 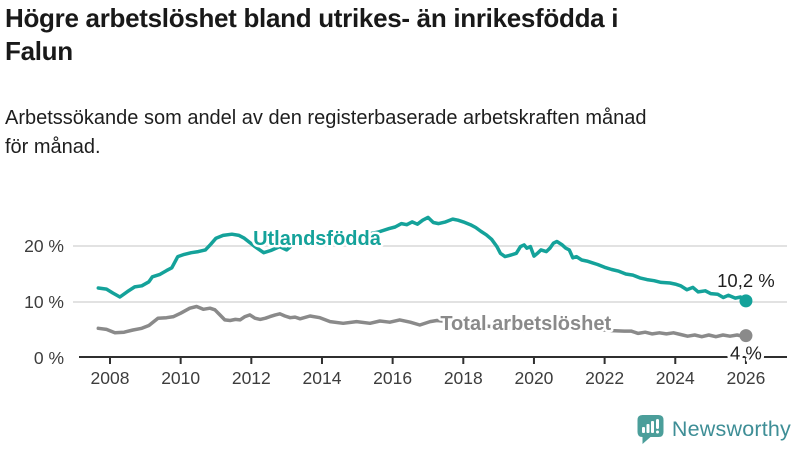 What do you see at coordinates (39, 51) in the screenshot?
I see `chart-title-line: Falun` at bounding box center [39, 51].